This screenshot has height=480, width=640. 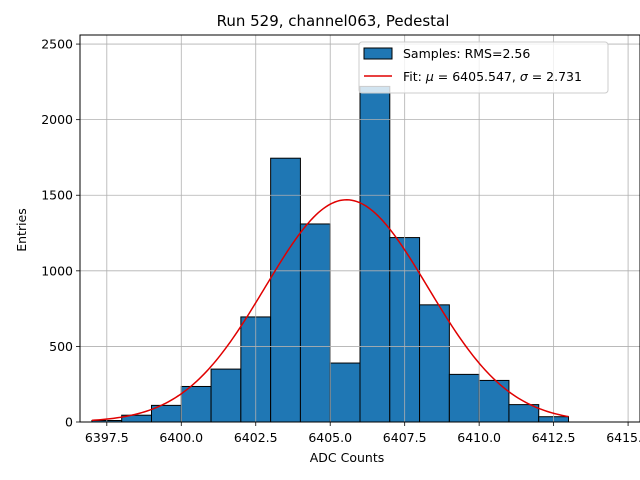 I want to click on legend-fit-label: Fit: μ = 6405.547, σ = 2.731, so click(x=492, y=76).